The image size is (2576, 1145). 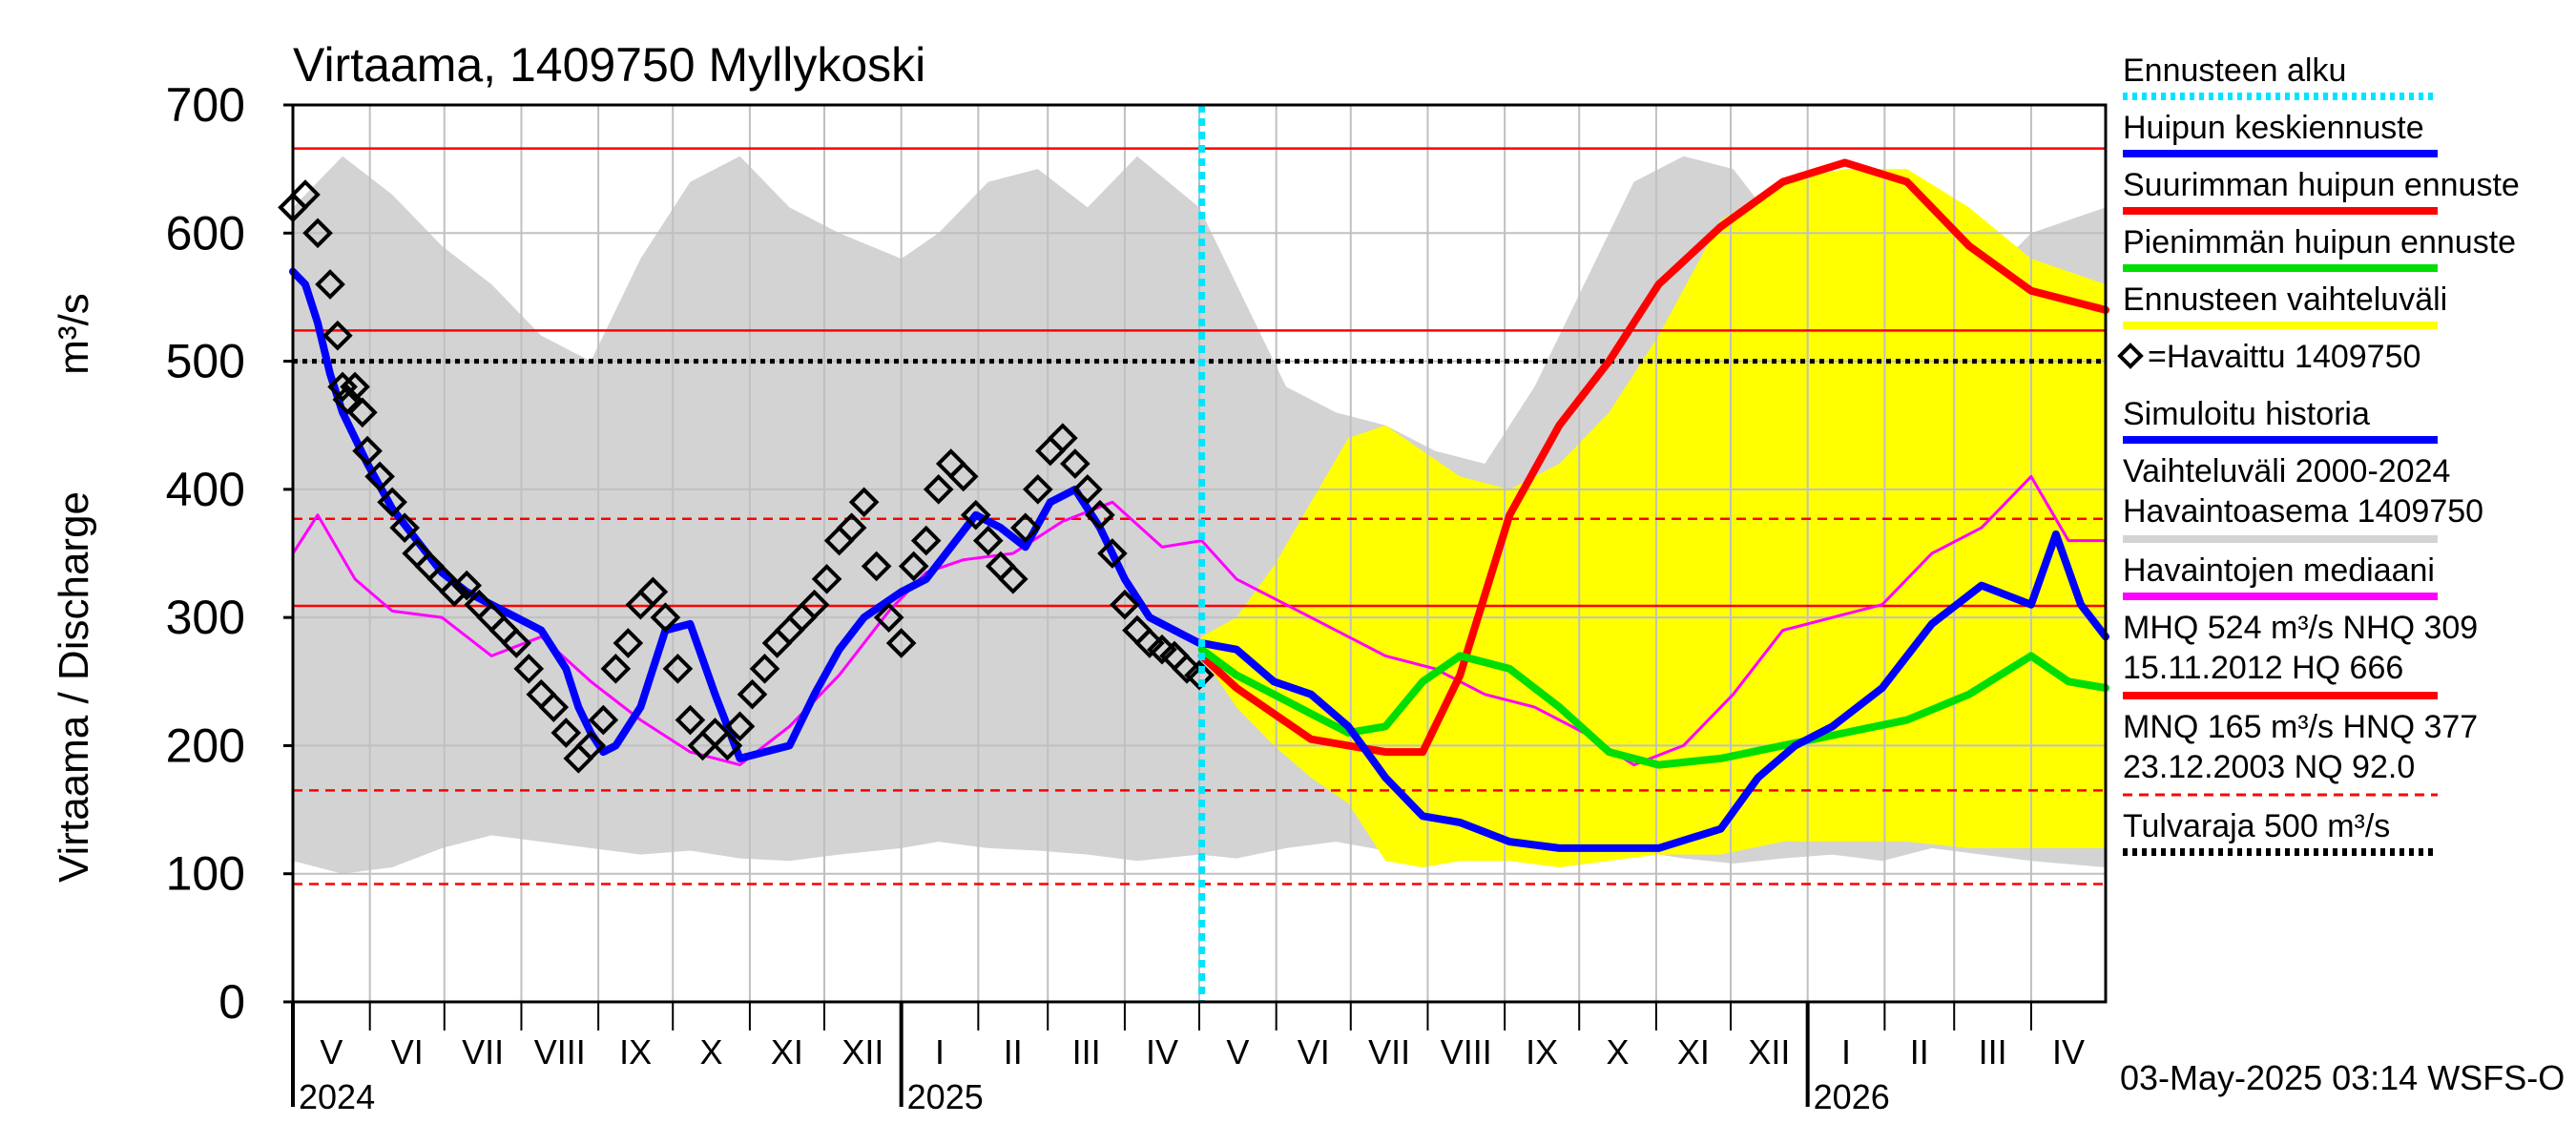 What do you see at coordinates (2246, 414) in the screenshot?
I see `legend-label: Simuloitu historia` at bounding box center [2246, 414].